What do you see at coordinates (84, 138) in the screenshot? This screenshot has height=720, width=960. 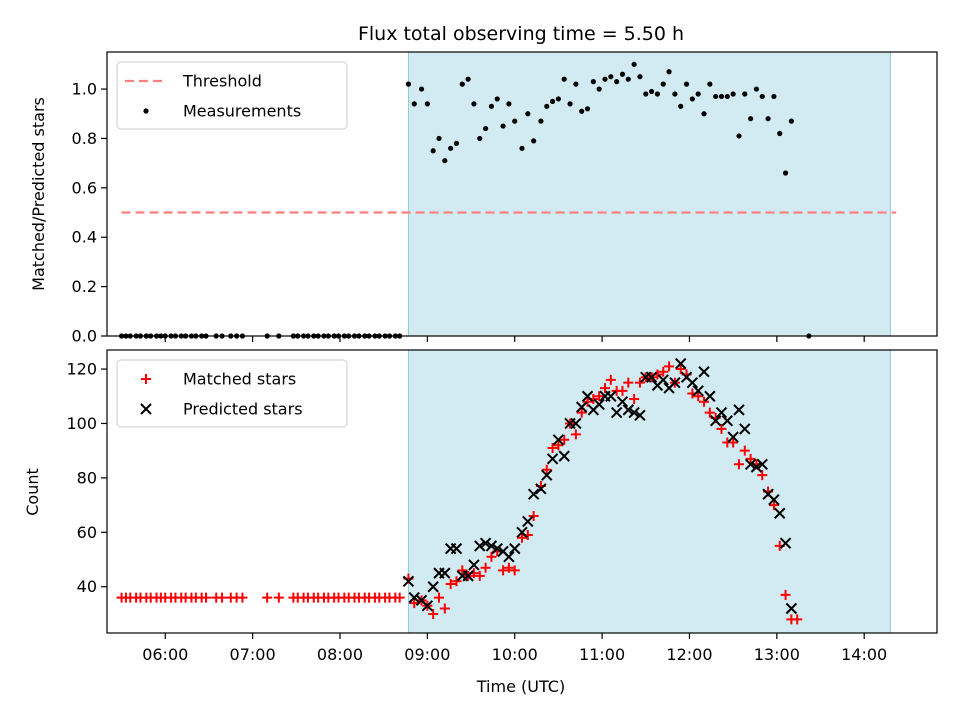 I see `y-tick-label: 0.8` at bounding box center [84, 138].